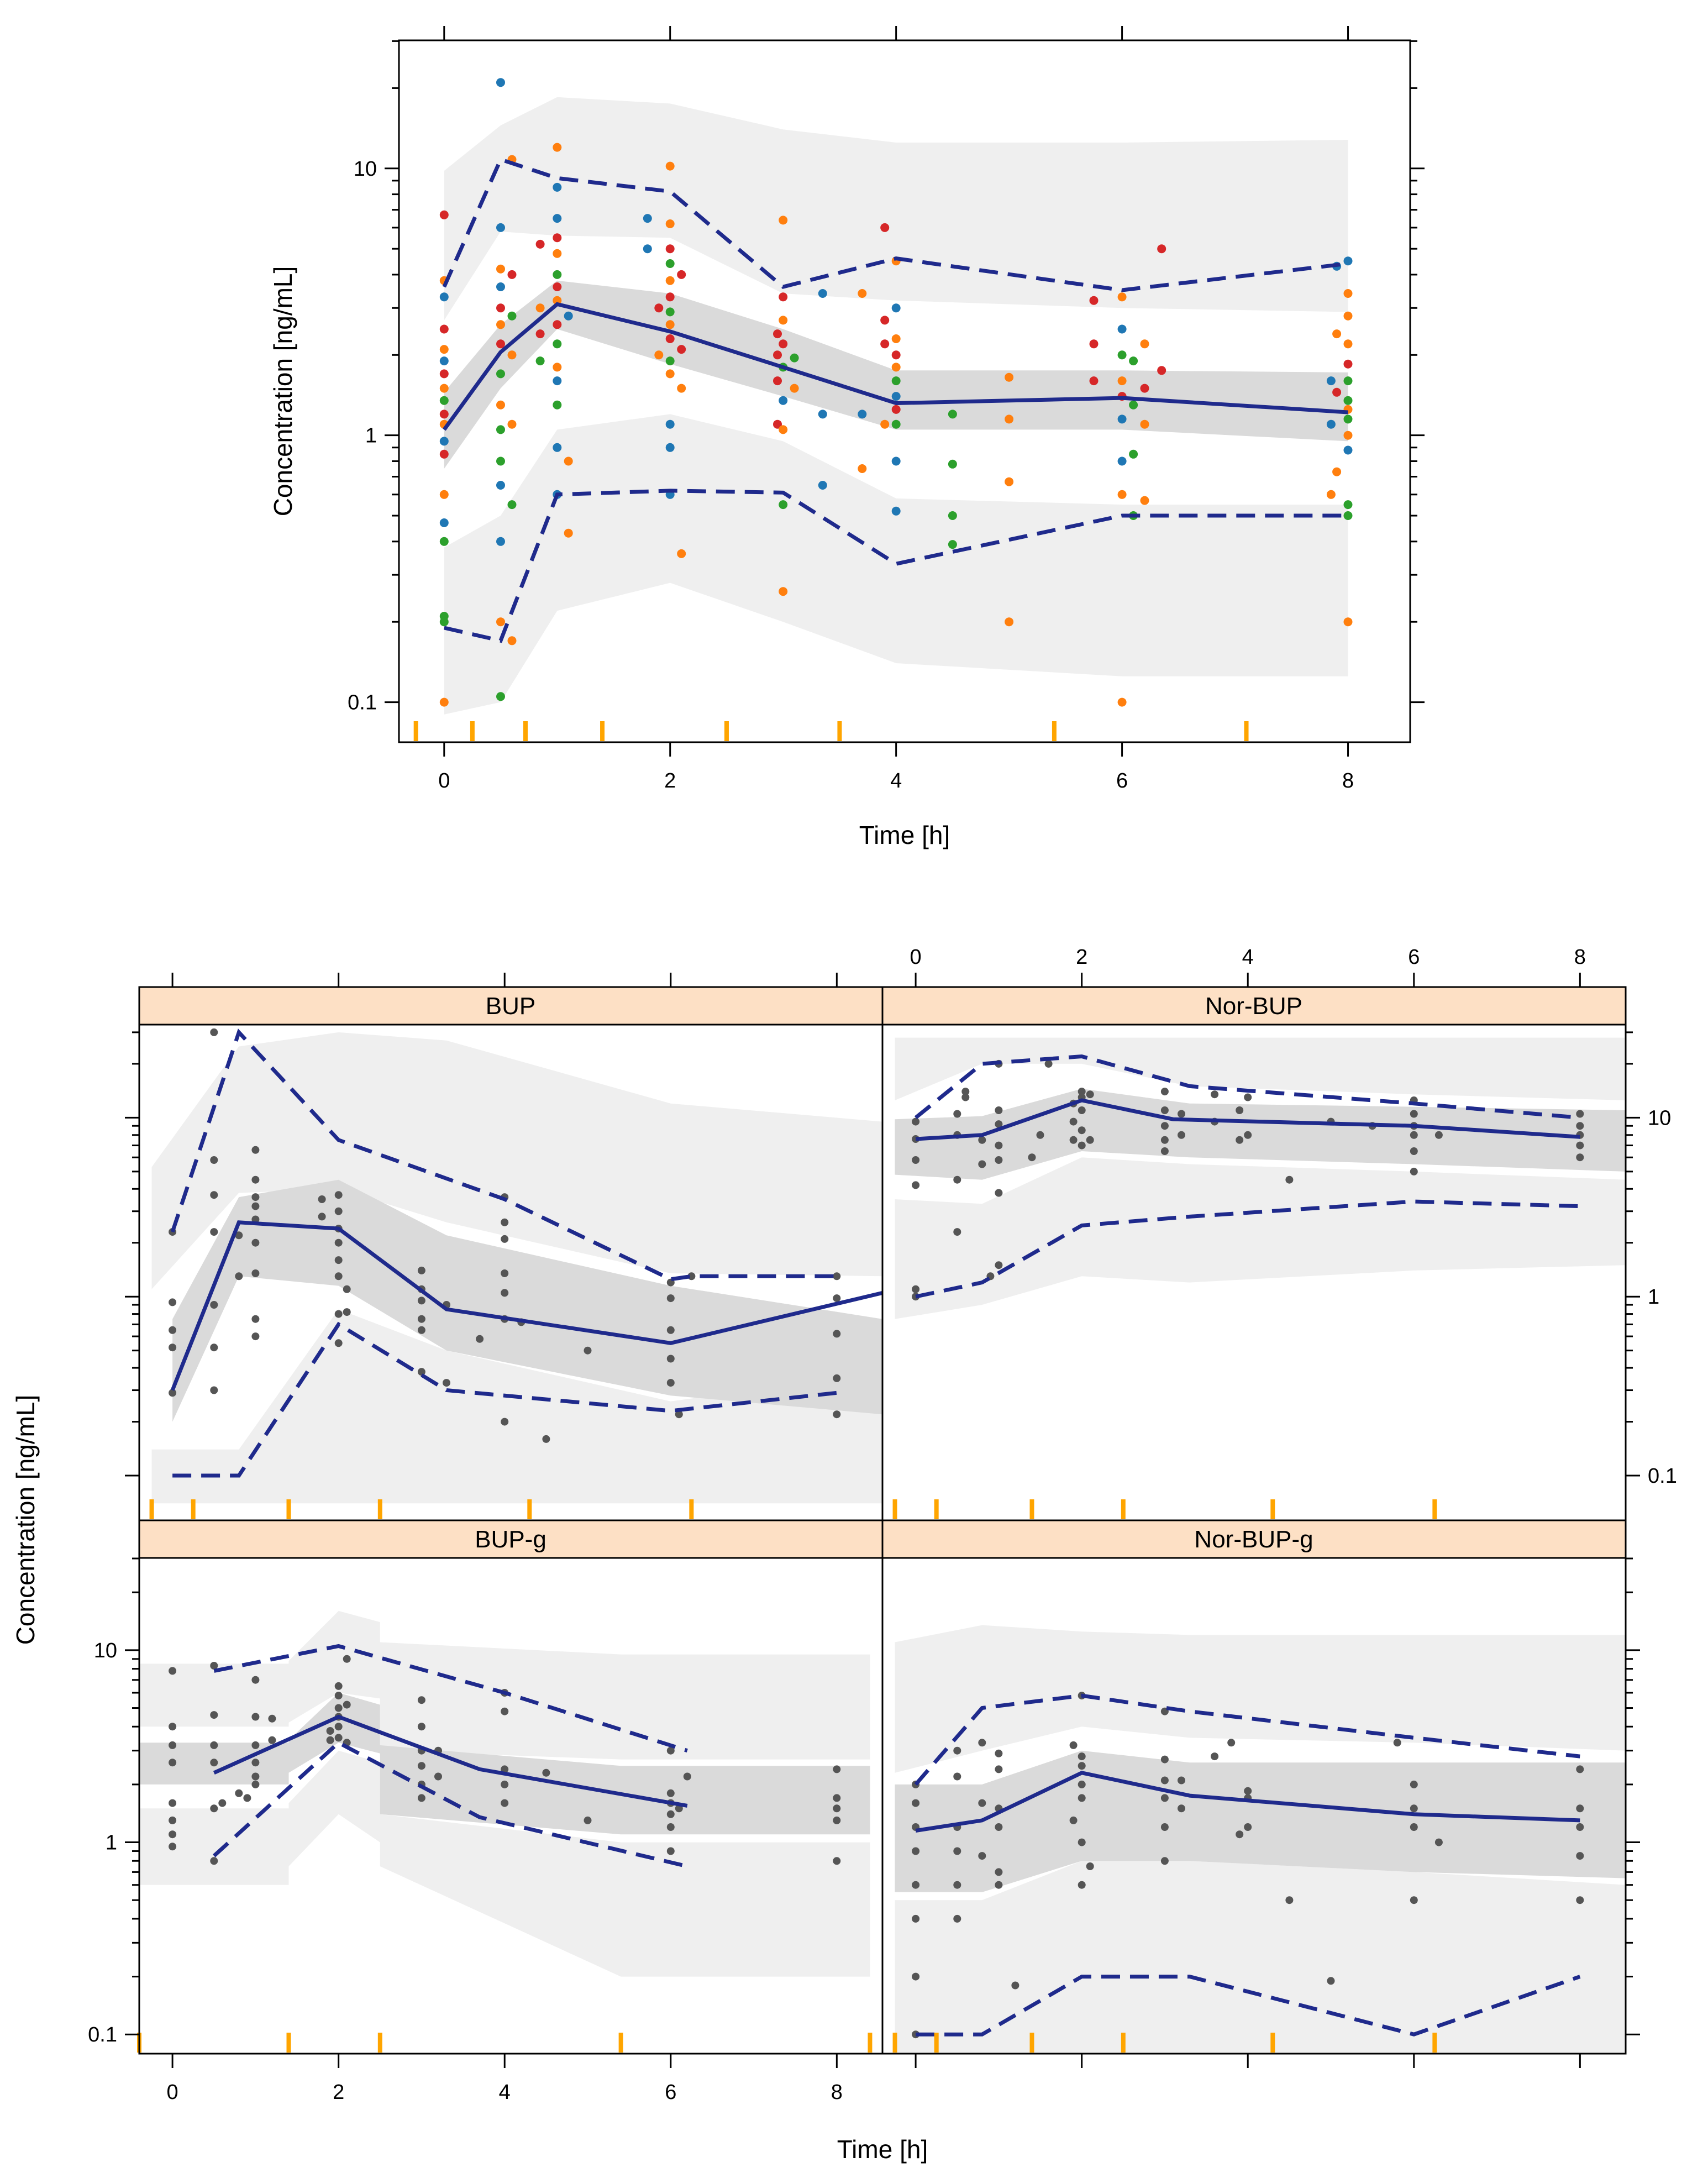 This screenshot has height=2178, width=1708. I want to click on nor-bup-strip-label: Nor-BUP, so click(1253, 1007).